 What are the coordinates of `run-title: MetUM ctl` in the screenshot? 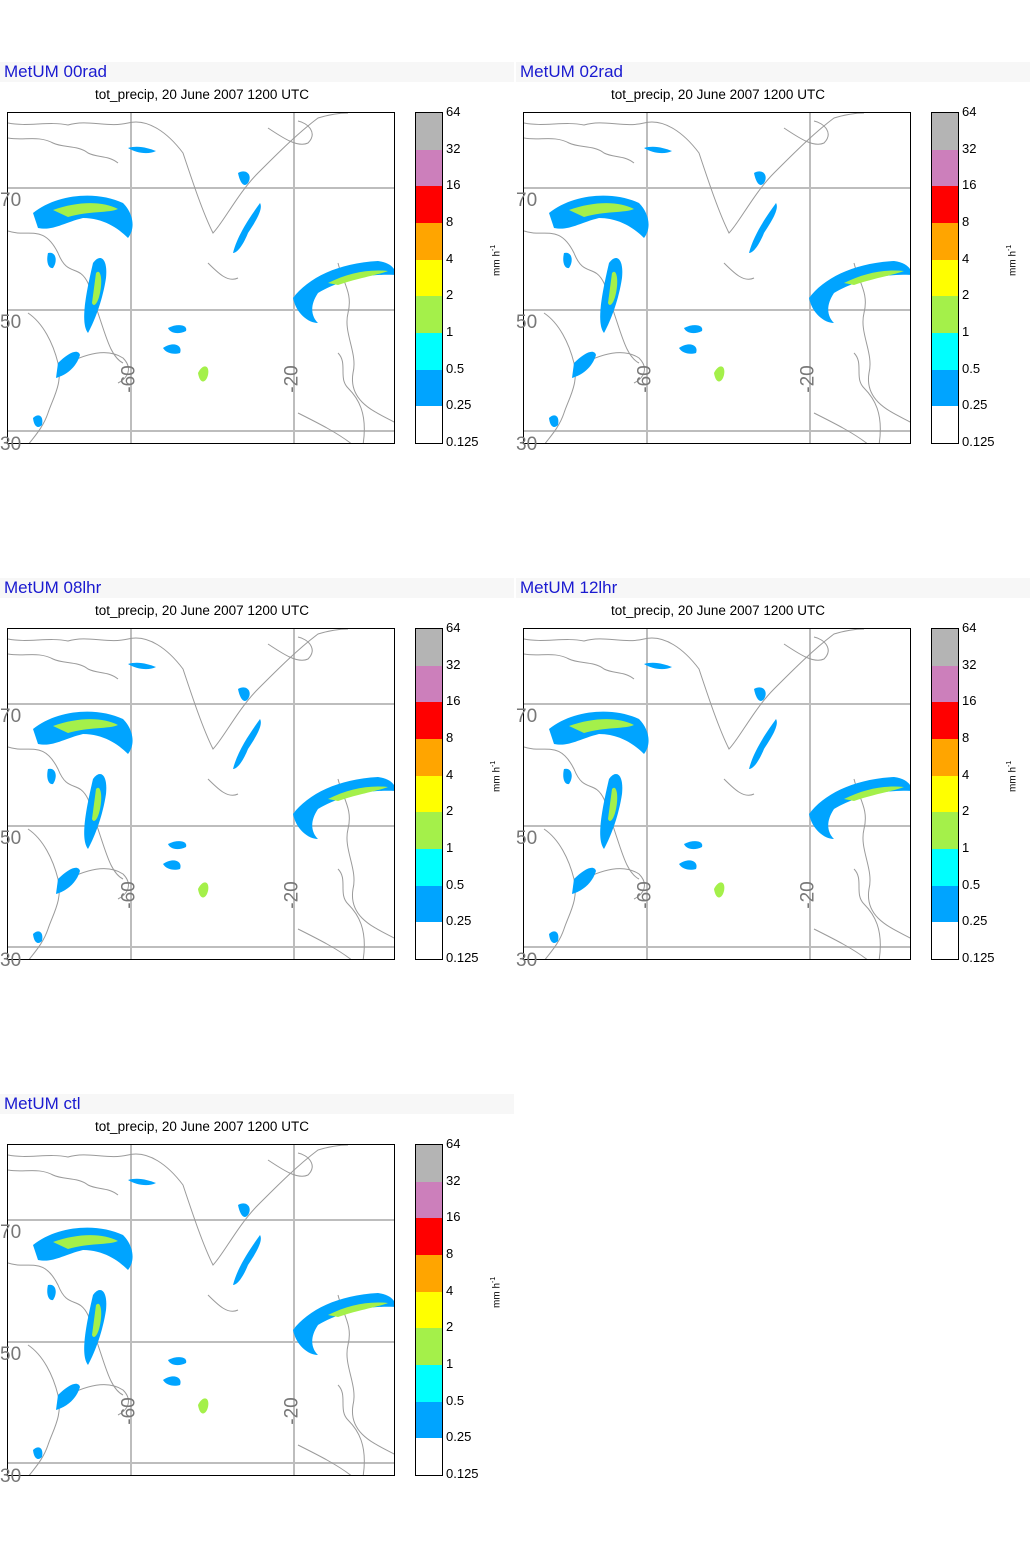 It's located at (42, 1103).